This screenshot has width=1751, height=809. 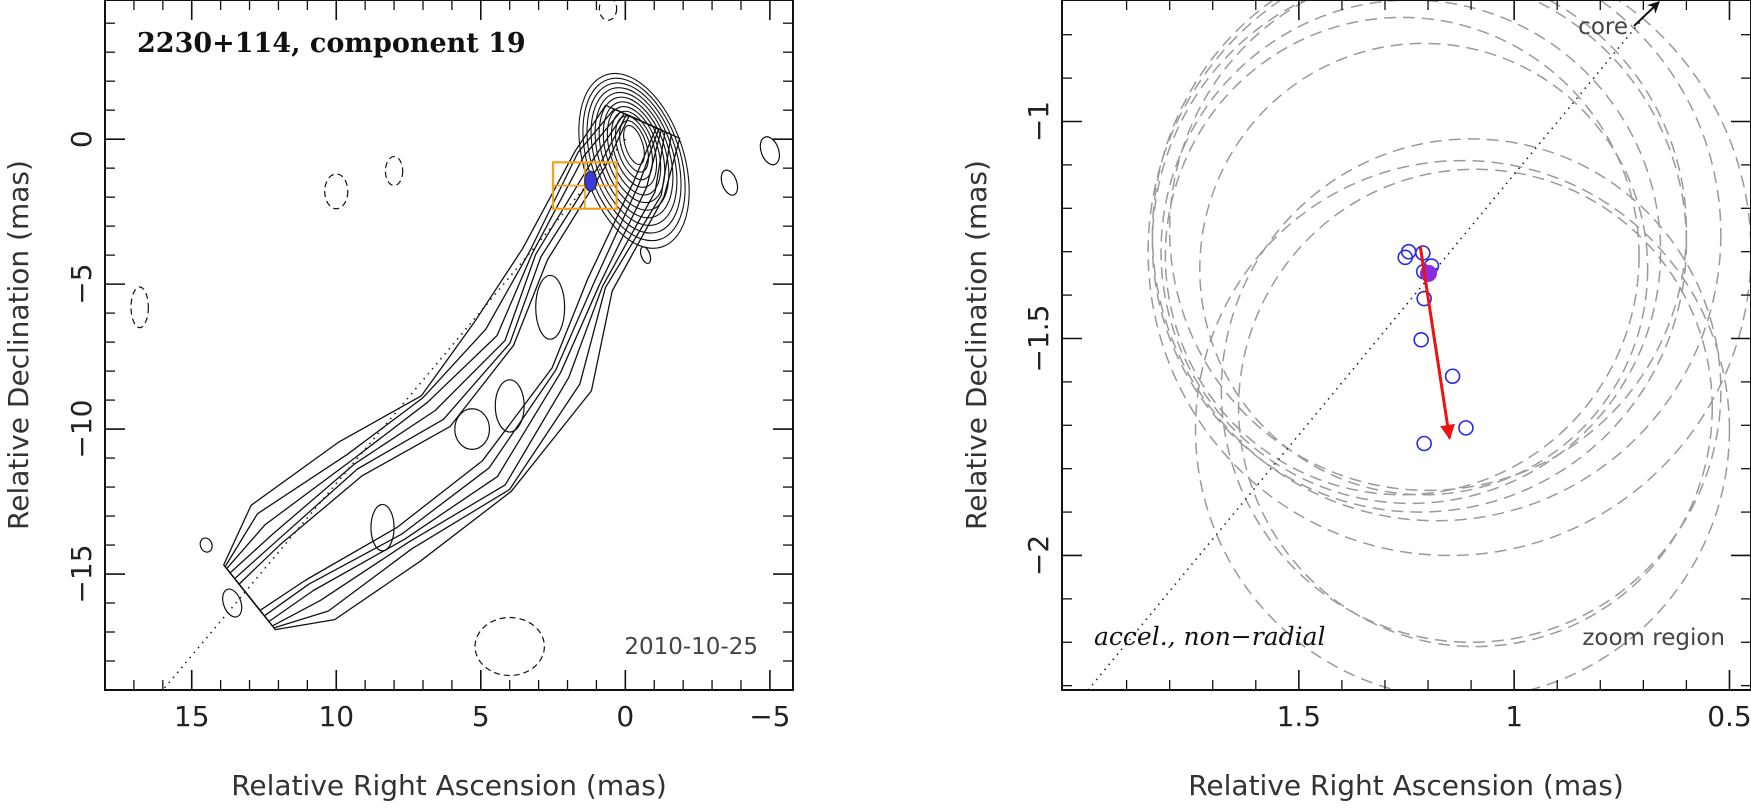 What do you see at coordinates (1646, 14) in the screenshot?
I see `core-arrow` at bounding box center [1646, 14].